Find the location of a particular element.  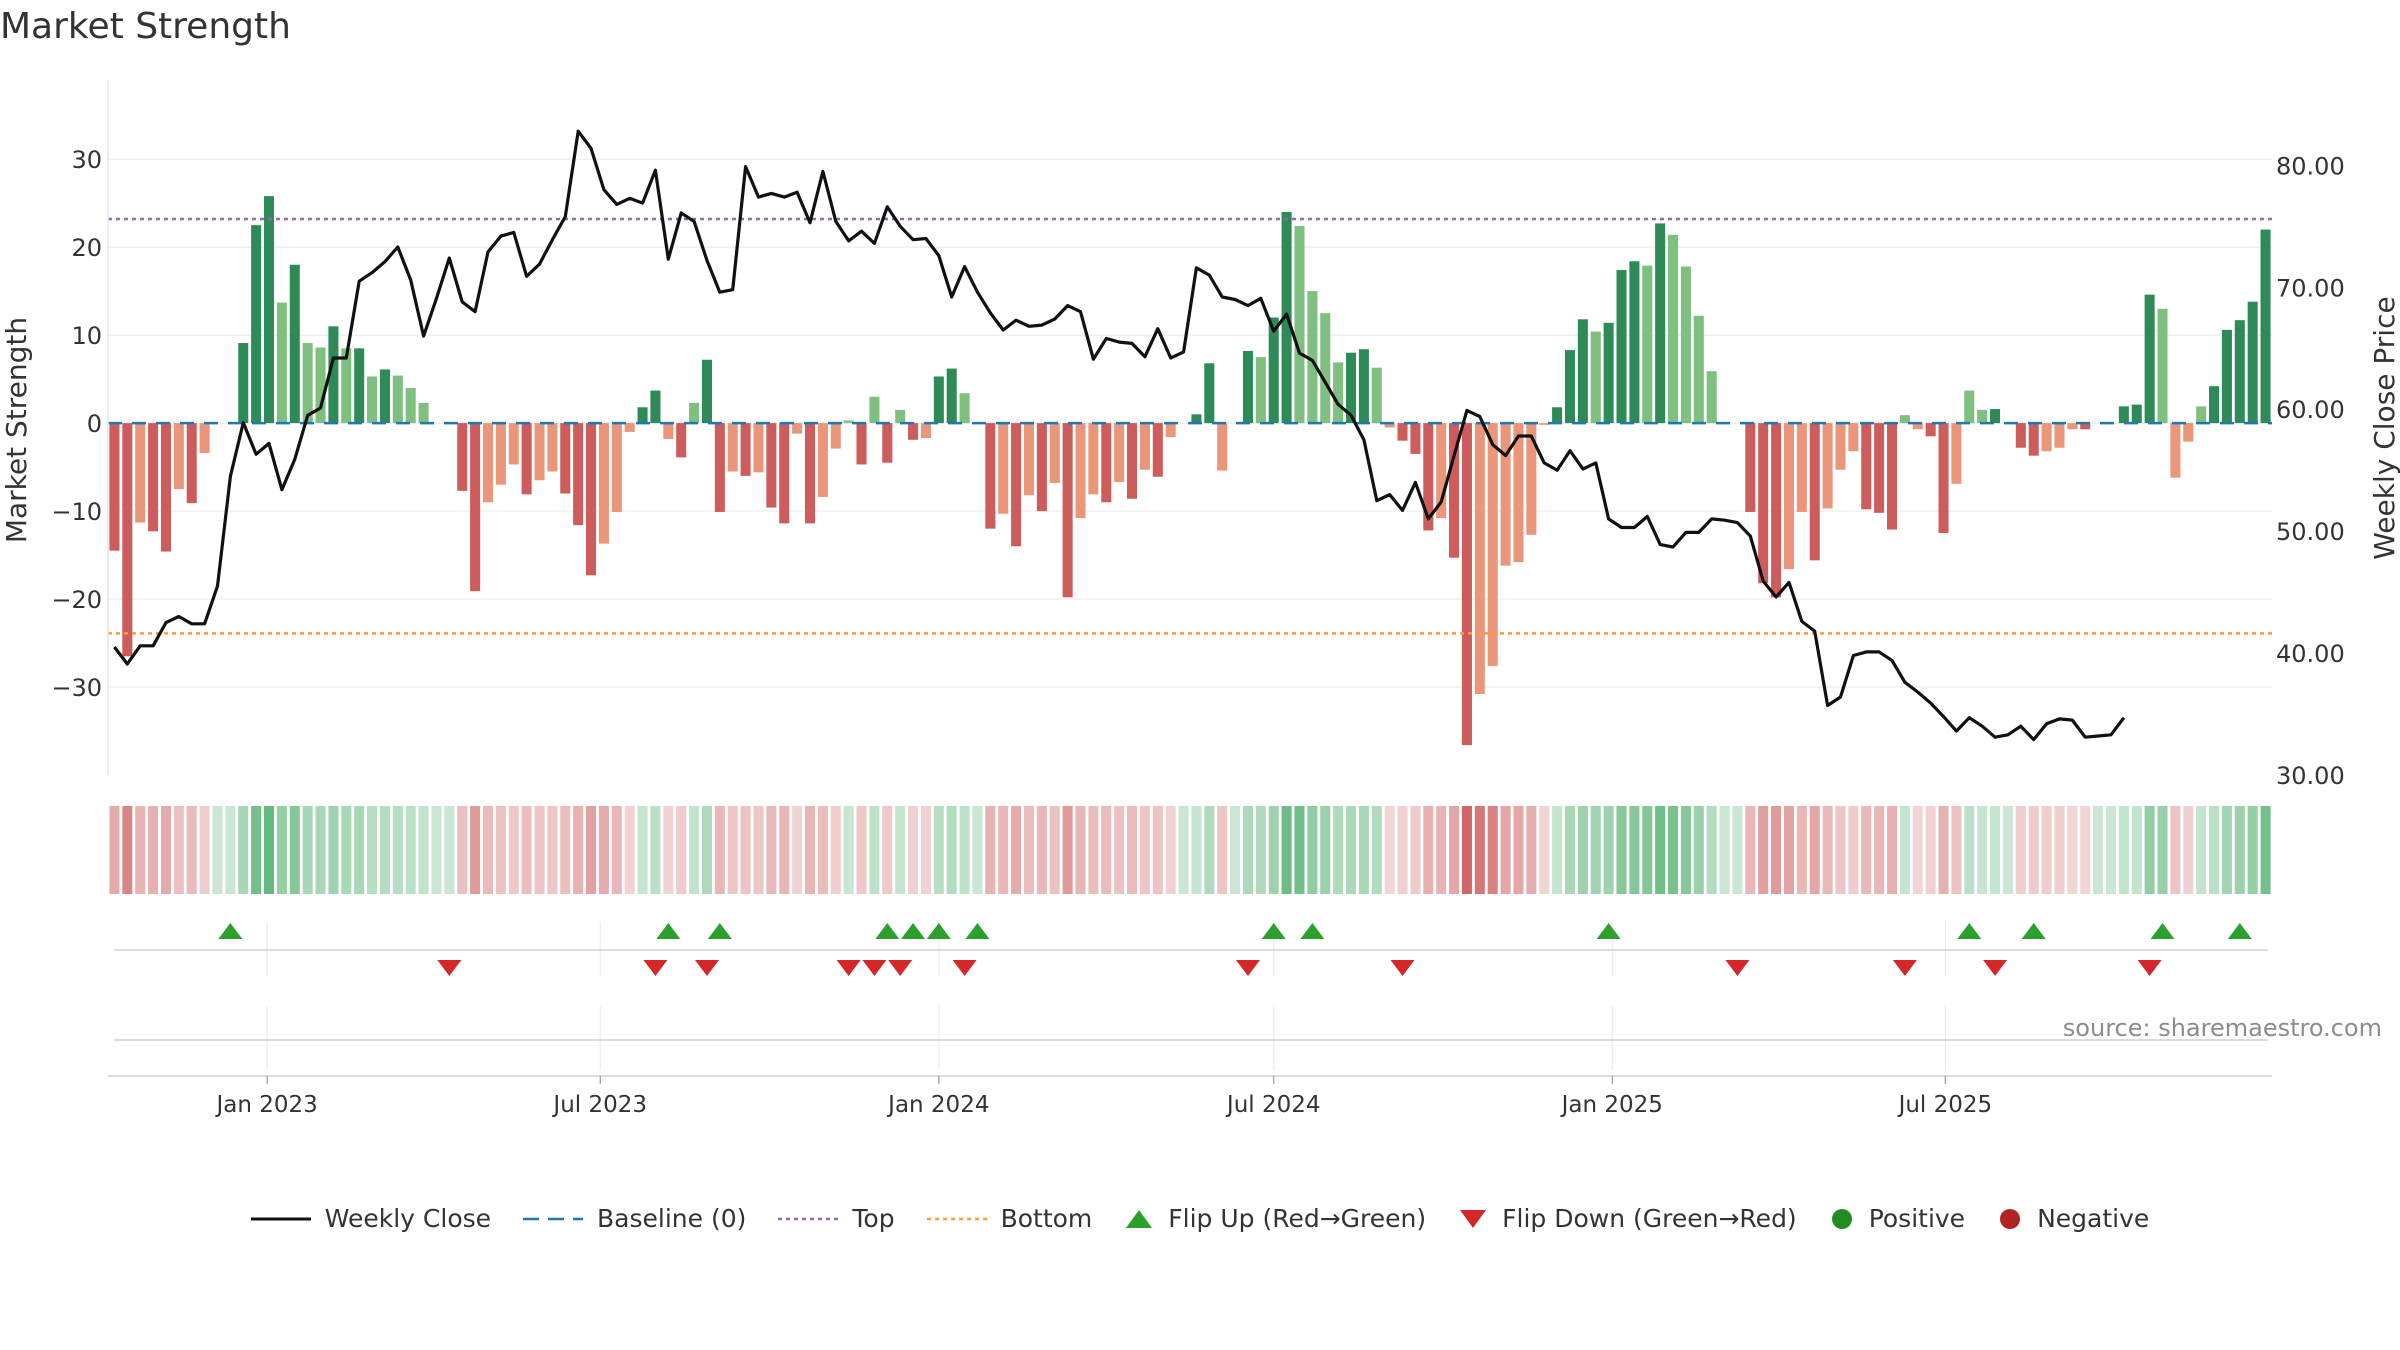

legend-item-flip-down: Flip Down (Green→Red) is located at coordinates (1627, 1218).